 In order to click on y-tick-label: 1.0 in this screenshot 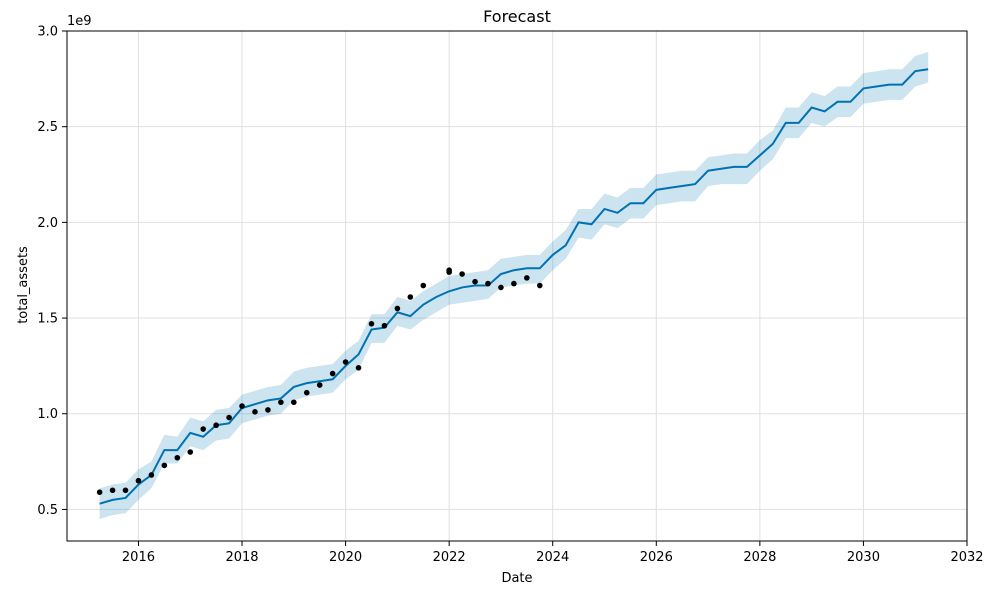, I will do `click(47, 414)`.